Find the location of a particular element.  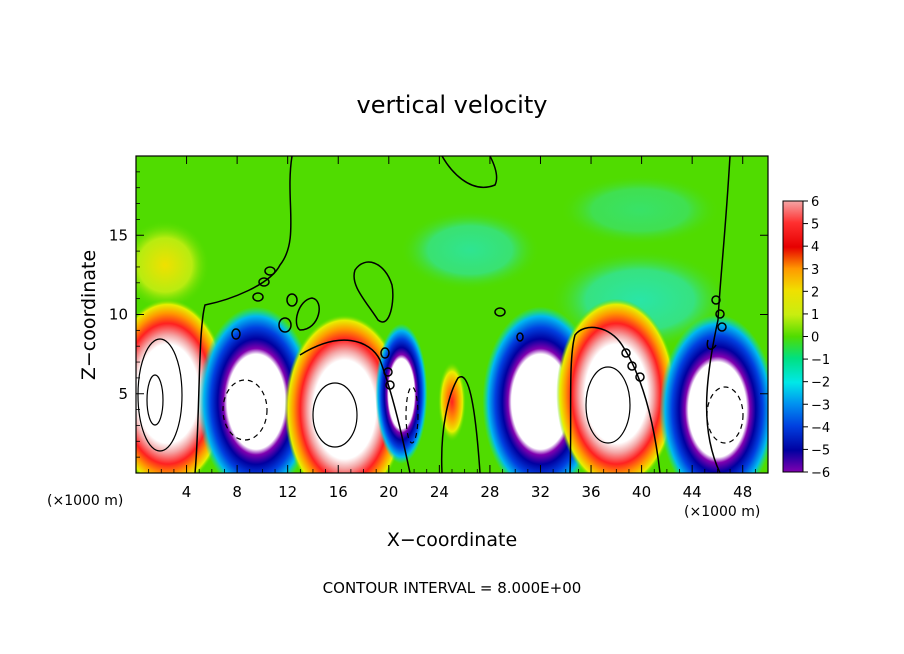

colorbar-label: −4 is located at coordinates (820, 428).